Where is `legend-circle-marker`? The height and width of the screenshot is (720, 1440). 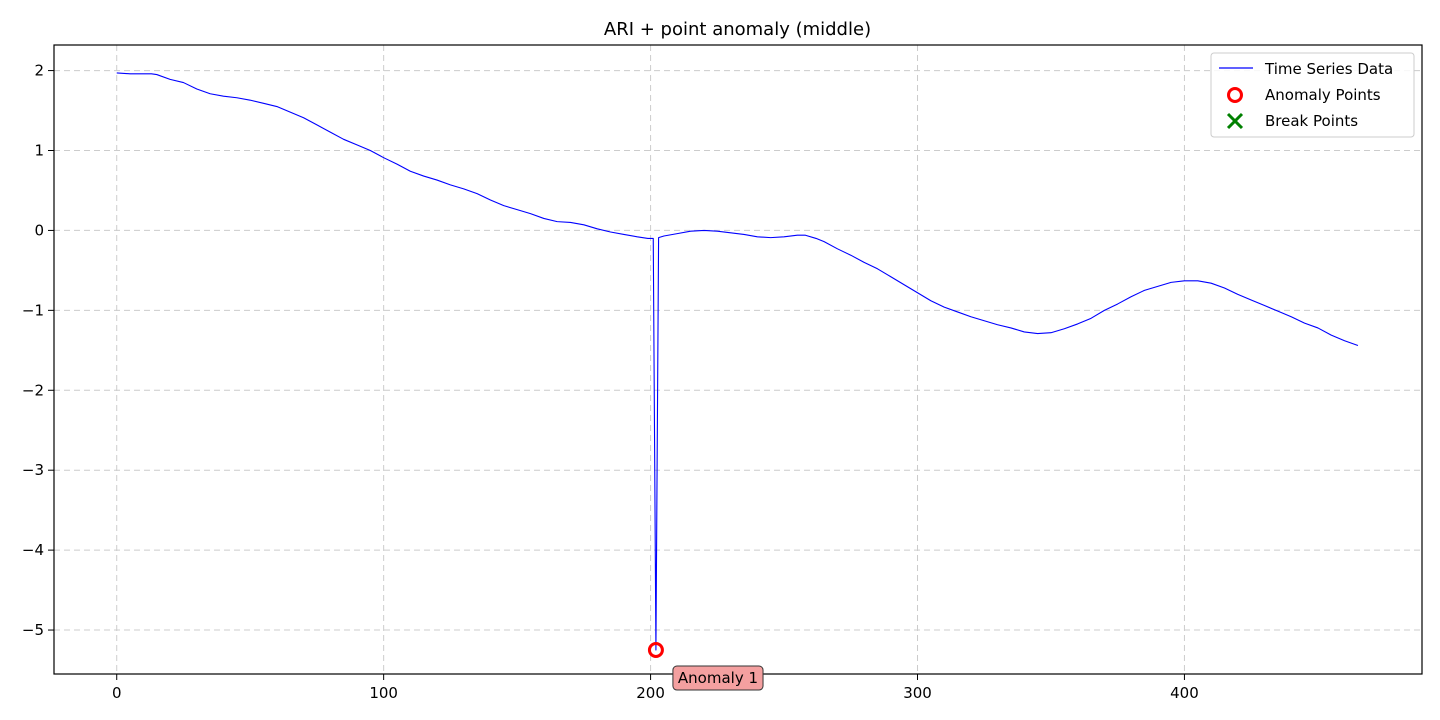
legend-circle-marker is located at coordinates (1235, 95).